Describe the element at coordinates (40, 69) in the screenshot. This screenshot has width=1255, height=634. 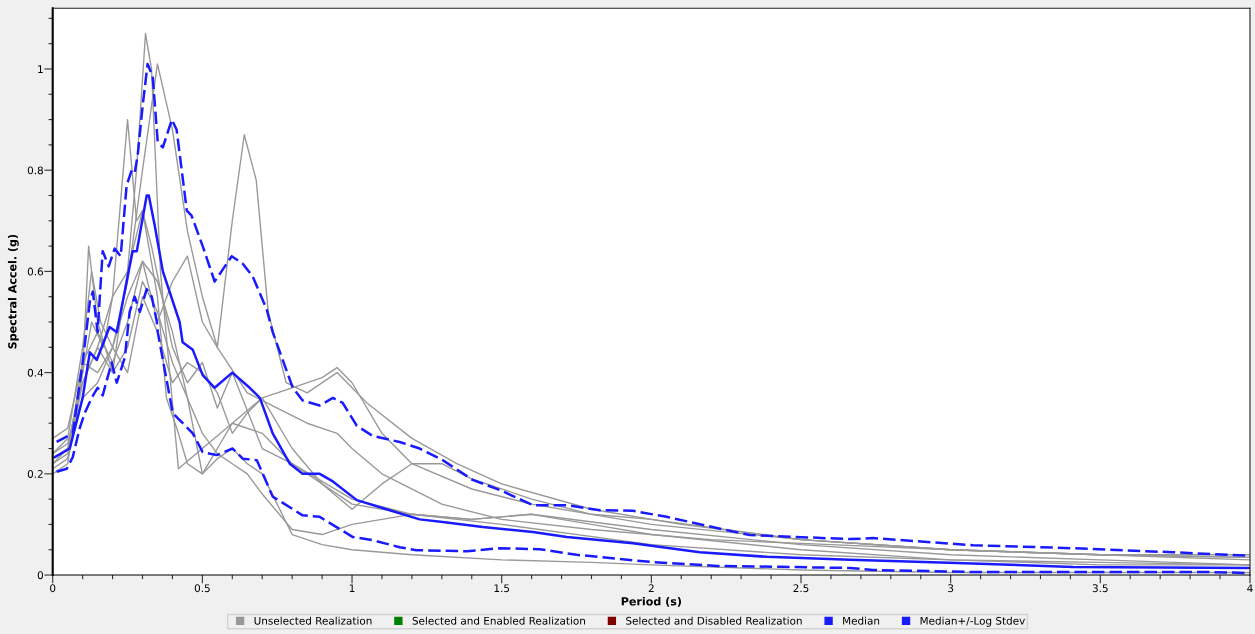
I see `y-tick-label: 1` at that location.